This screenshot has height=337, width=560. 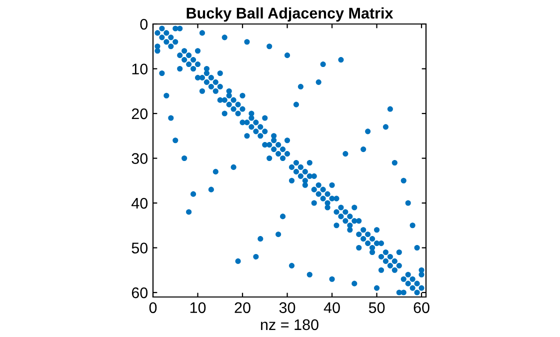 What do you see at coordinates (376, 308) in the screenshot?
I see `x-tick-label: 50` at bounding box center [376, 308].